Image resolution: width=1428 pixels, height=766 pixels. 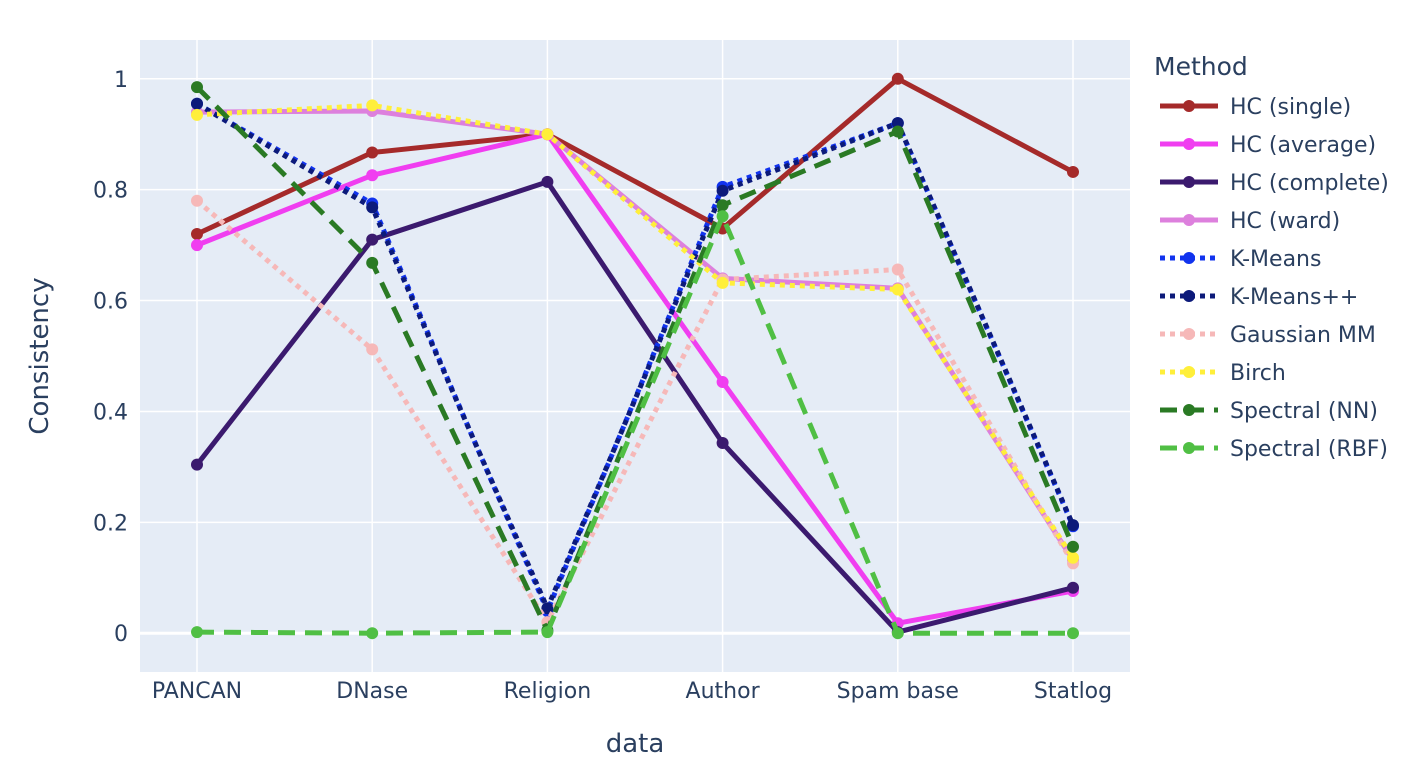 What do you see at coordinates (1309, 183) in the screenshot?
I see `legend-label: HC (complete)` at bounding box center [1309, 183].